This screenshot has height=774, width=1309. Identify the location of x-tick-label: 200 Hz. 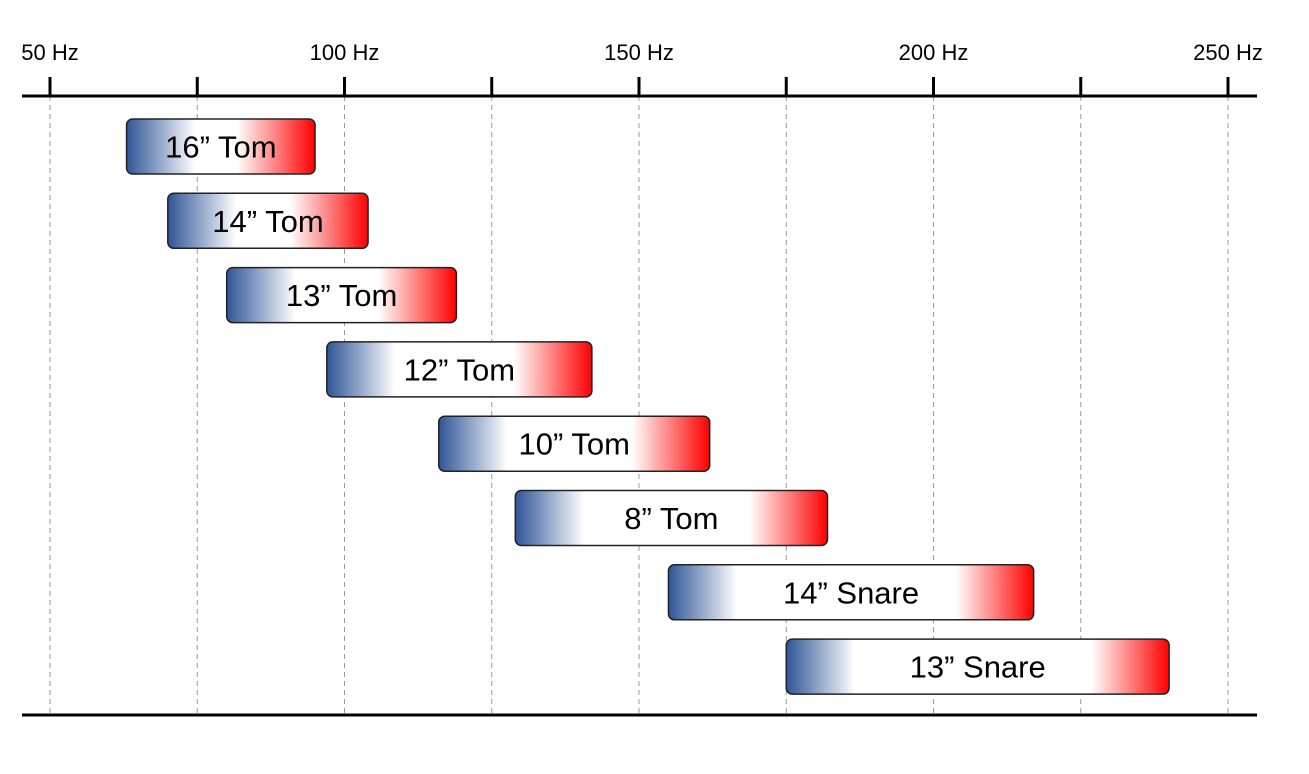
(934, 52).